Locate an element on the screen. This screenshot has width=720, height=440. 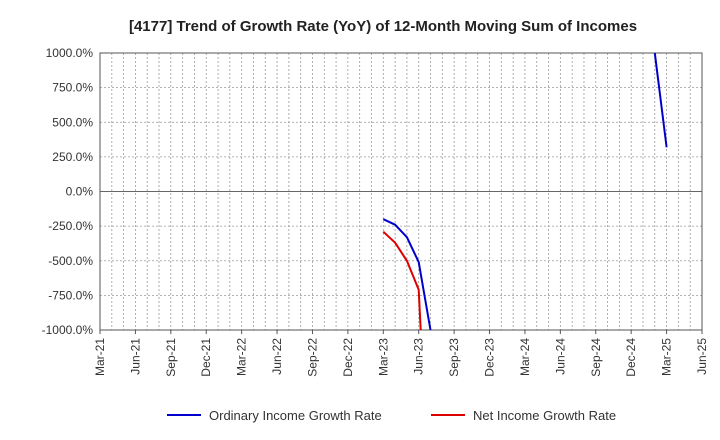
x-tick-label: Sep-24 is located at coordinates (596, 357).